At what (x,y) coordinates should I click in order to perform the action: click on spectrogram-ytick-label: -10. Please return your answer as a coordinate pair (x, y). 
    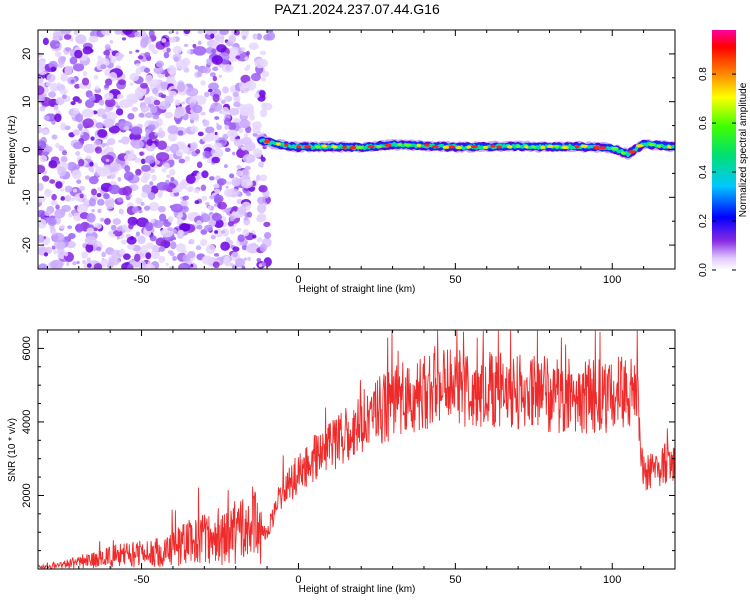
    Looking at the image, I should click on (27, 197).